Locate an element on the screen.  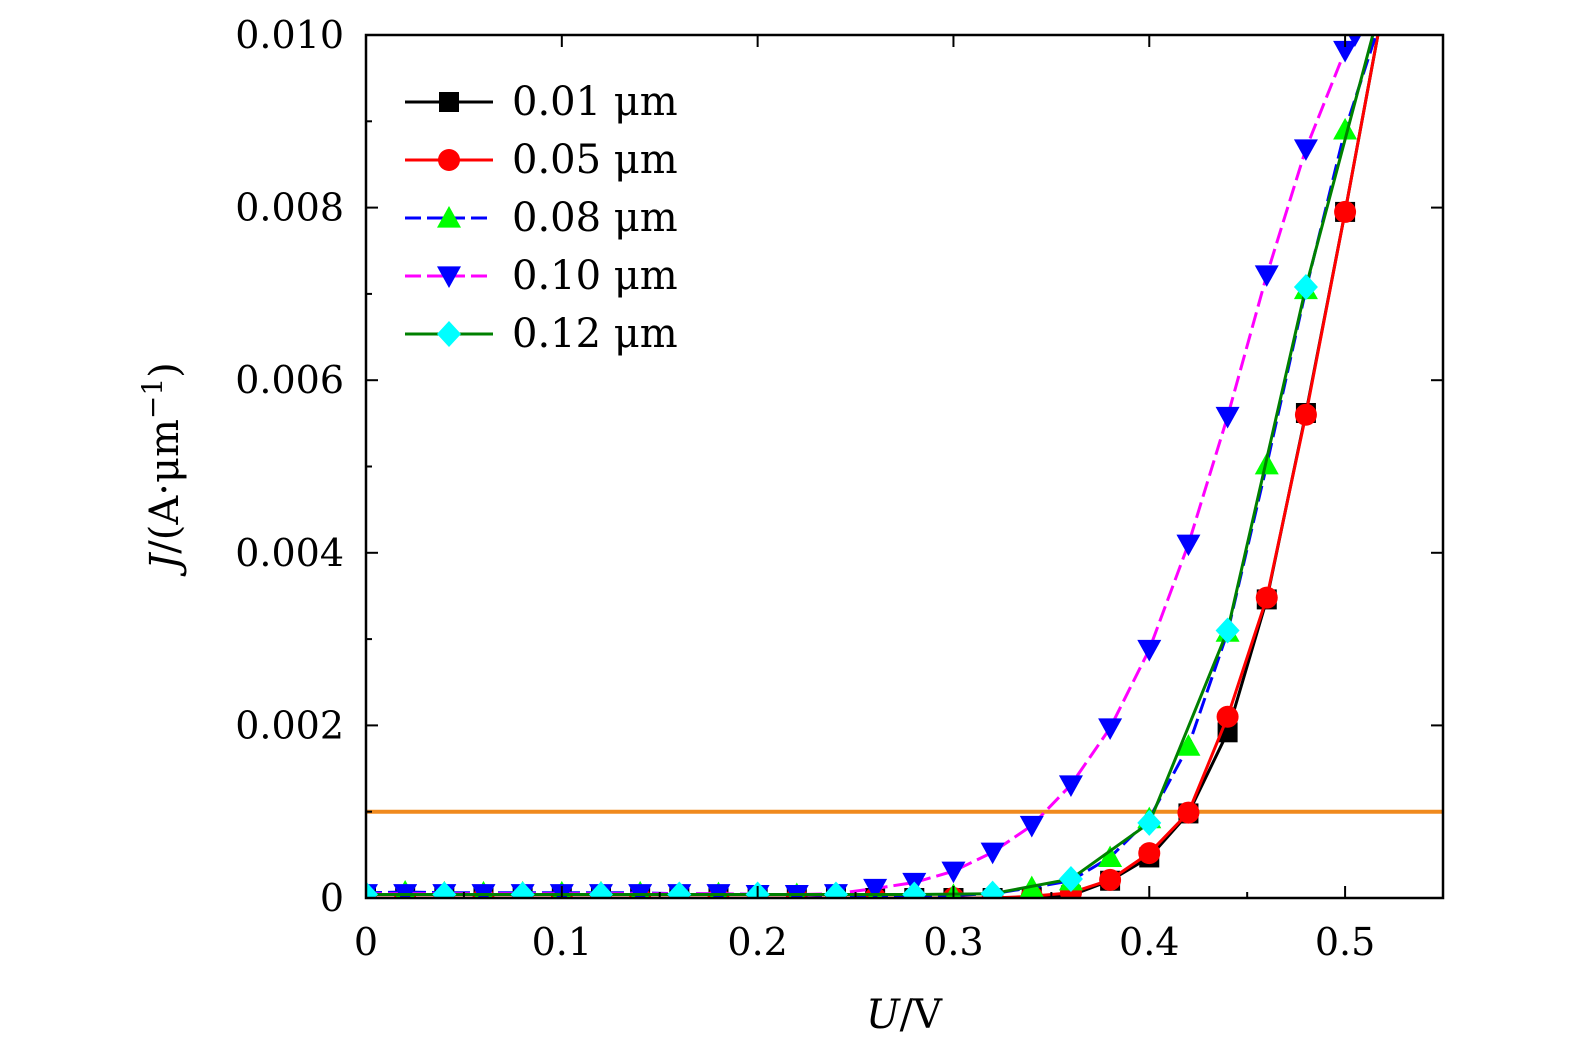
y-axis-title: J/(A·μm−1) is located at coordinates (162, 469).